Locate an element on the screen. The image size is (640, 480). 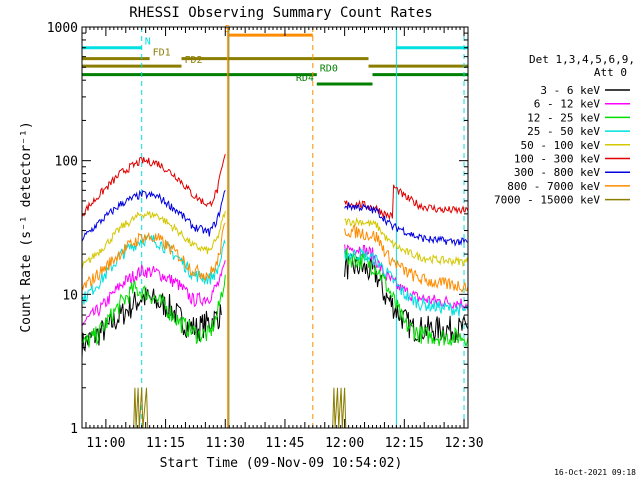
series-line-100-300-kev-seg1 is located at coordinates (406, 202).